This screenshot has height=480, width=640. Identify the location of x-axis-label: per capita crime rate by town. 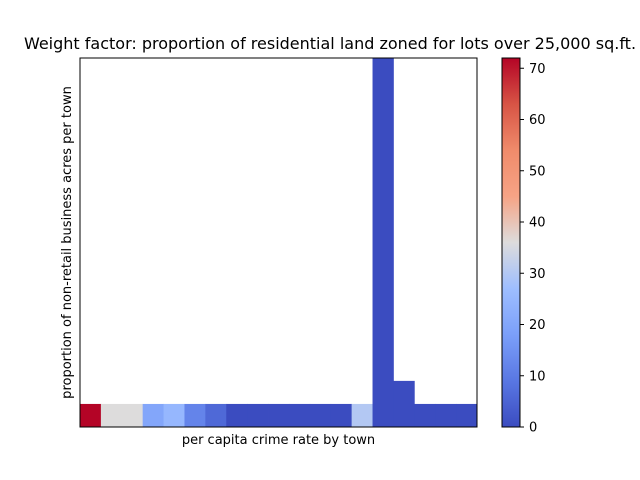
(278, 440).